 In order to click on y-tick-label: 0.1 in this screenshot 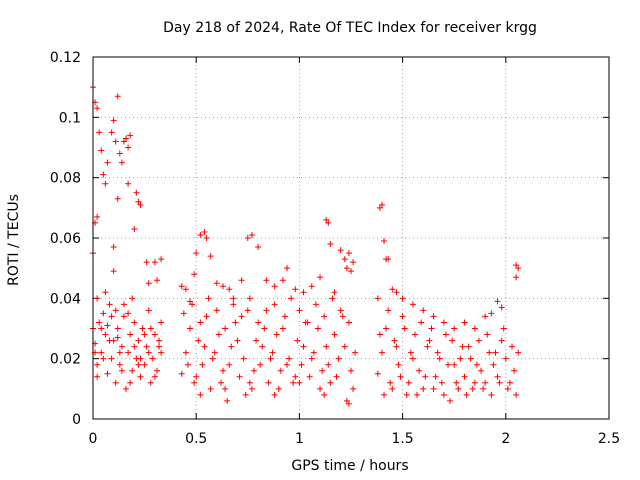, I will do `click(70, 118)`.